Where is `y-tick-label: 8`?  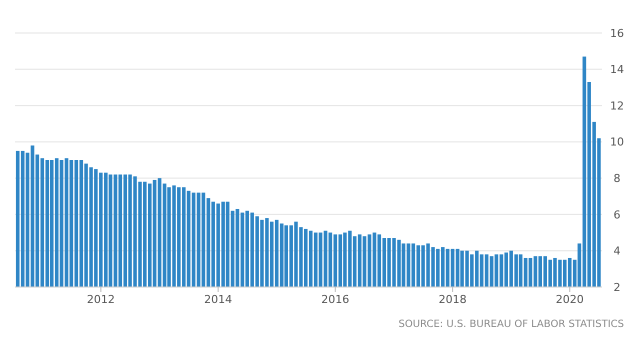 y-tick-label: 8 is located at coordinates (617, 178).